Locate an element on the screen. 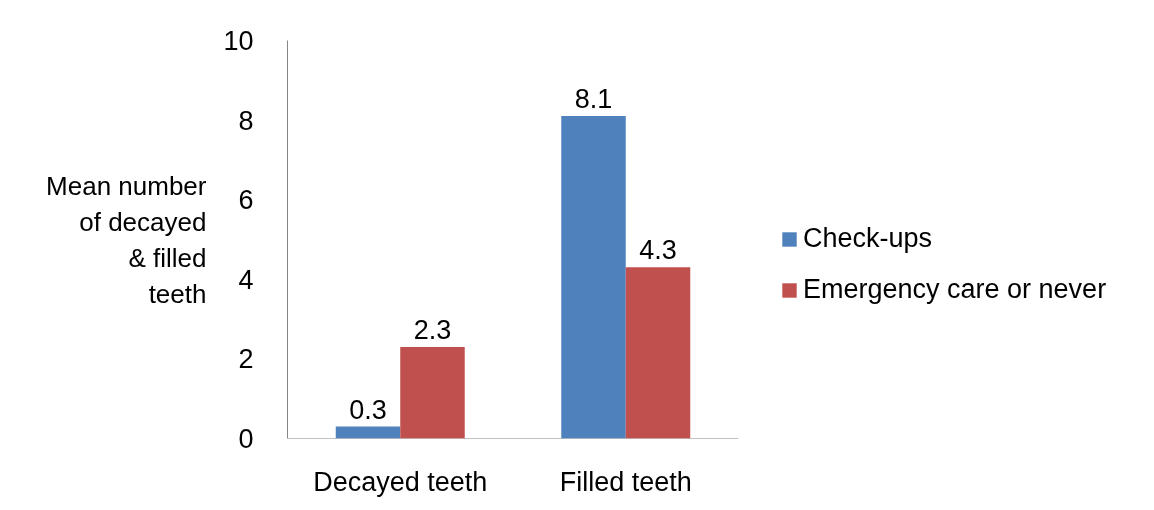 This screenshot has height=510, width=1154. y-tick-label: 0 is located at coordinates (246, 439).